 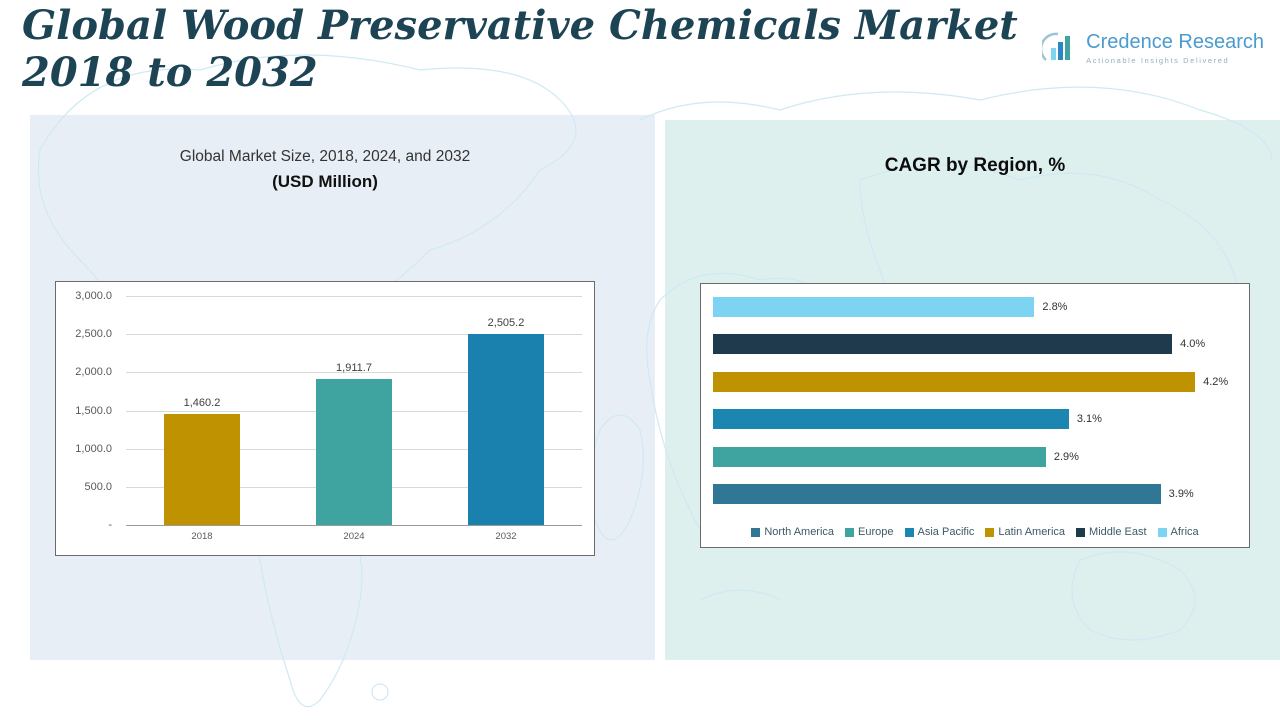 What do you see at coordinates (946, 532) in the screenshot?
I see `legend-label: Asia Pacific` at bounding box center [946, 532].